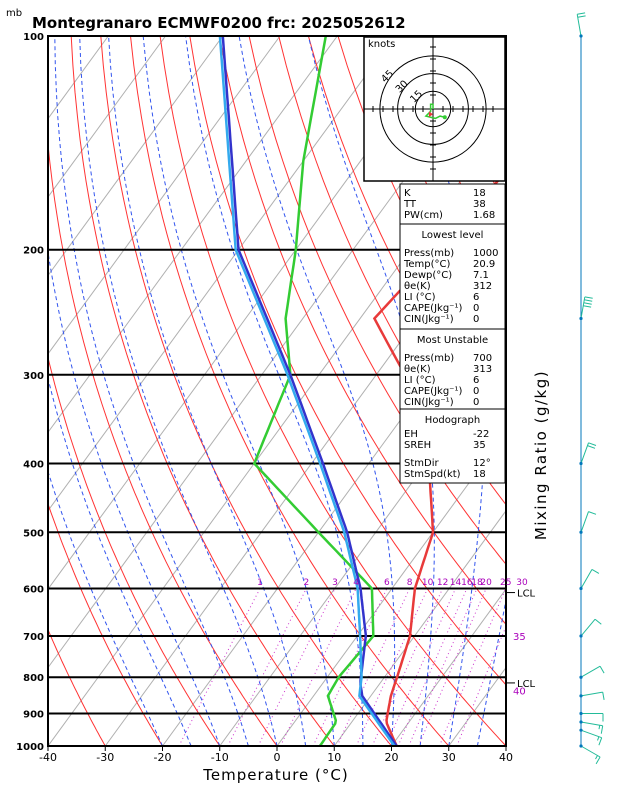 The height and width of the screenshot is (800, 618). I want to click on pressure-tick-label: 800, so click(33, 678).